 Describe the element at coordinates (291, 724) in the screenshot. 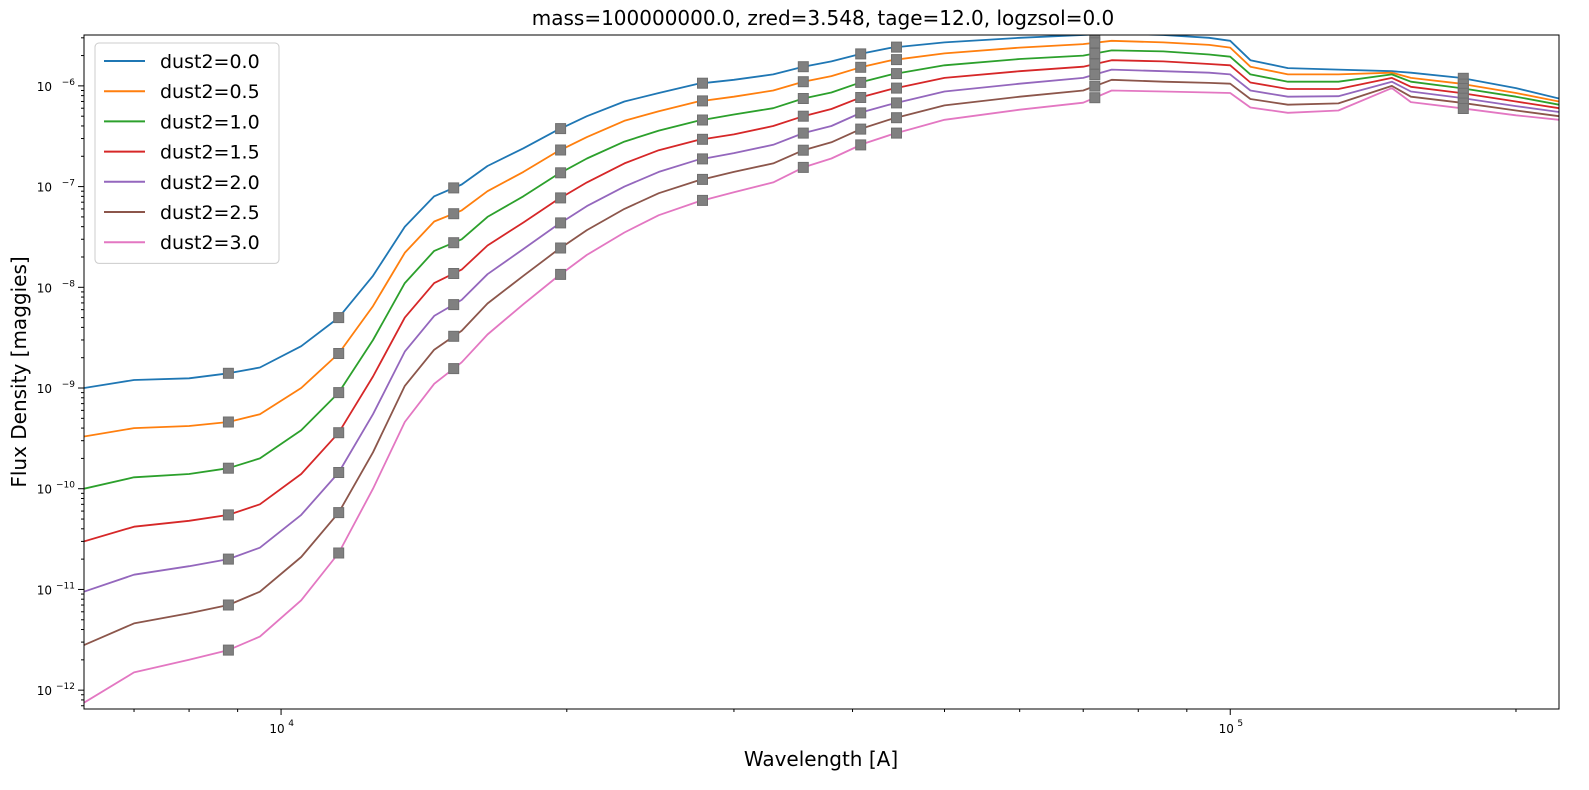

I see `x-tick-exponent: 4` at that location.